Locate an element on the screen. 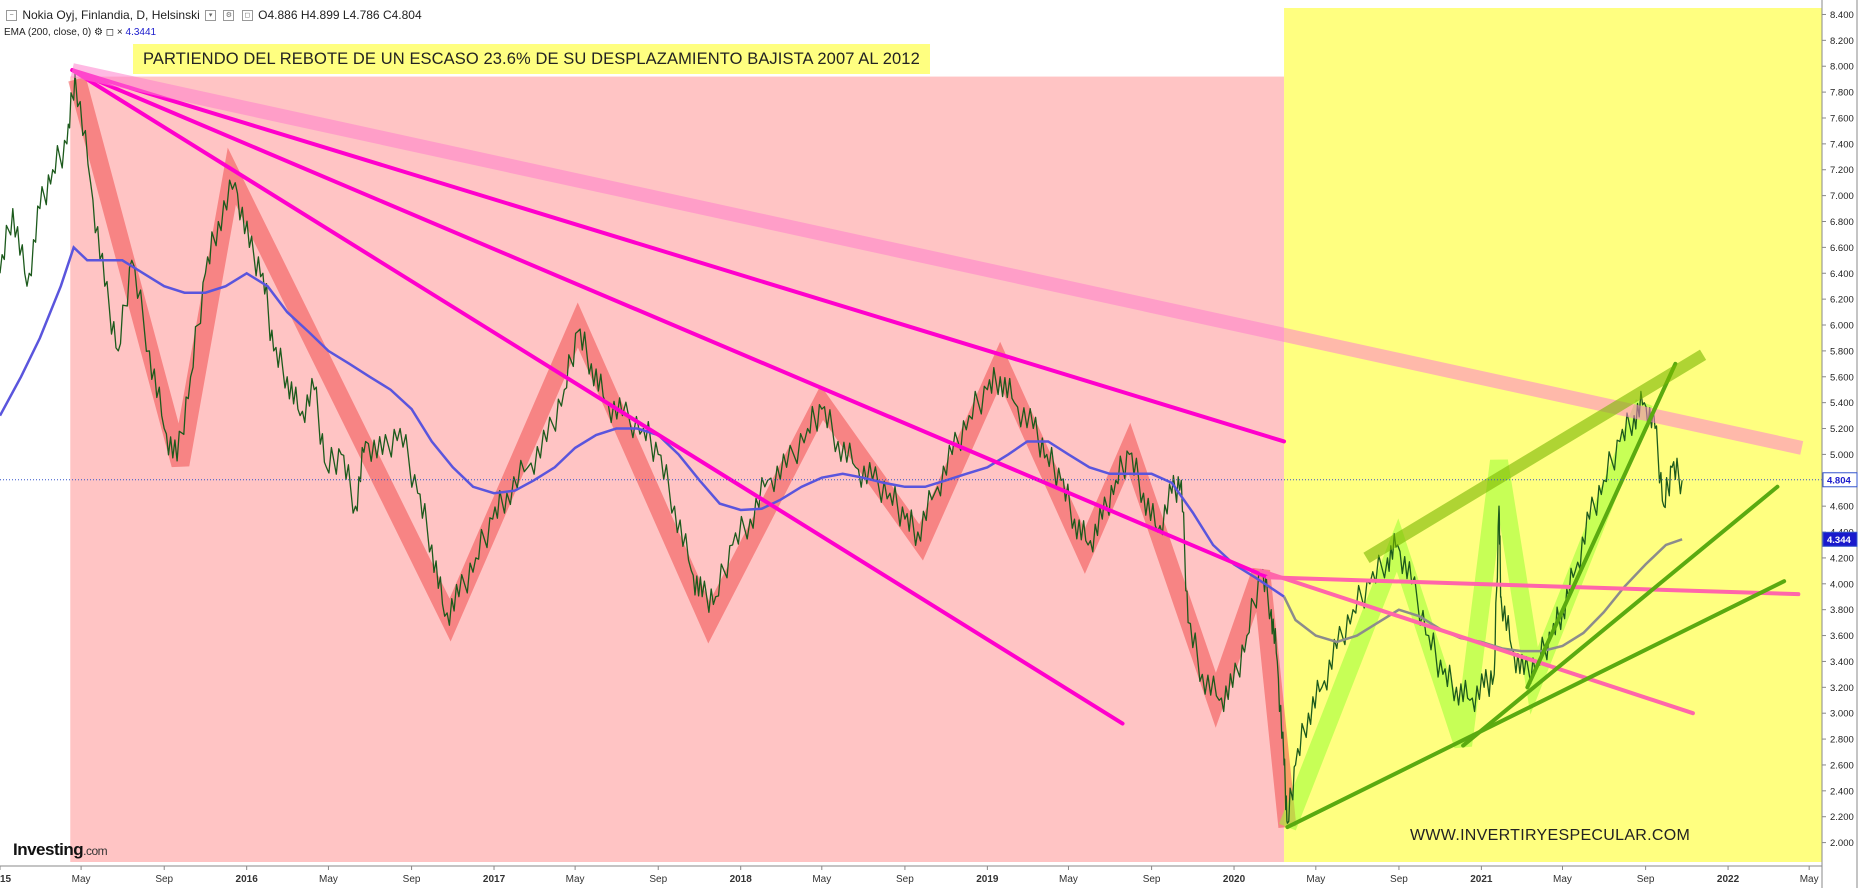 This screenshot has height=893, width=1858. y-tick-label: 4.200 is located at coordinates (1842, 558).